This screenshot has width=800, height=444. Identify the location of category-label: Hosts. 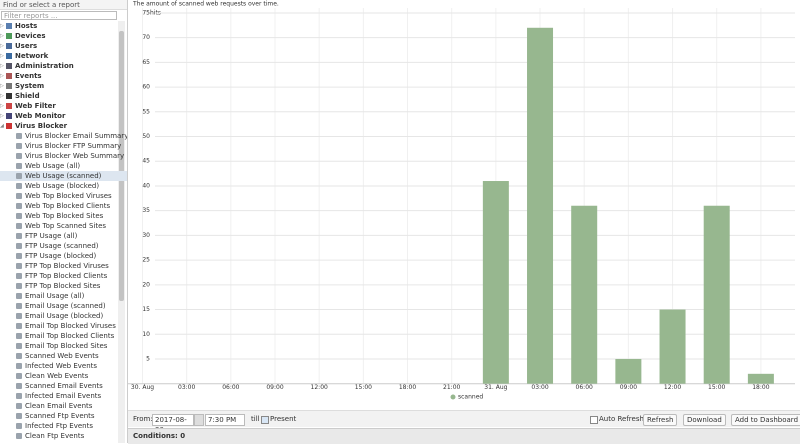
(26, 26).